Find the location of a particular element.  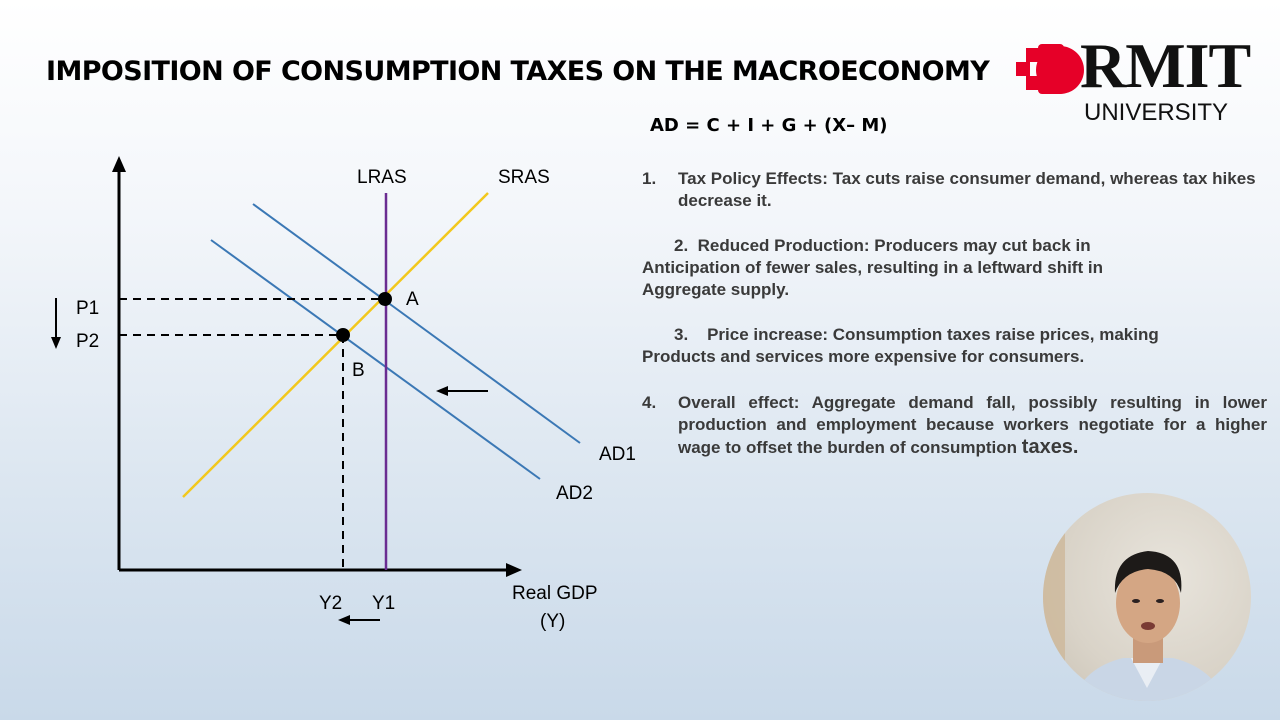

ad2-curve is located at coordinates (375, 359).